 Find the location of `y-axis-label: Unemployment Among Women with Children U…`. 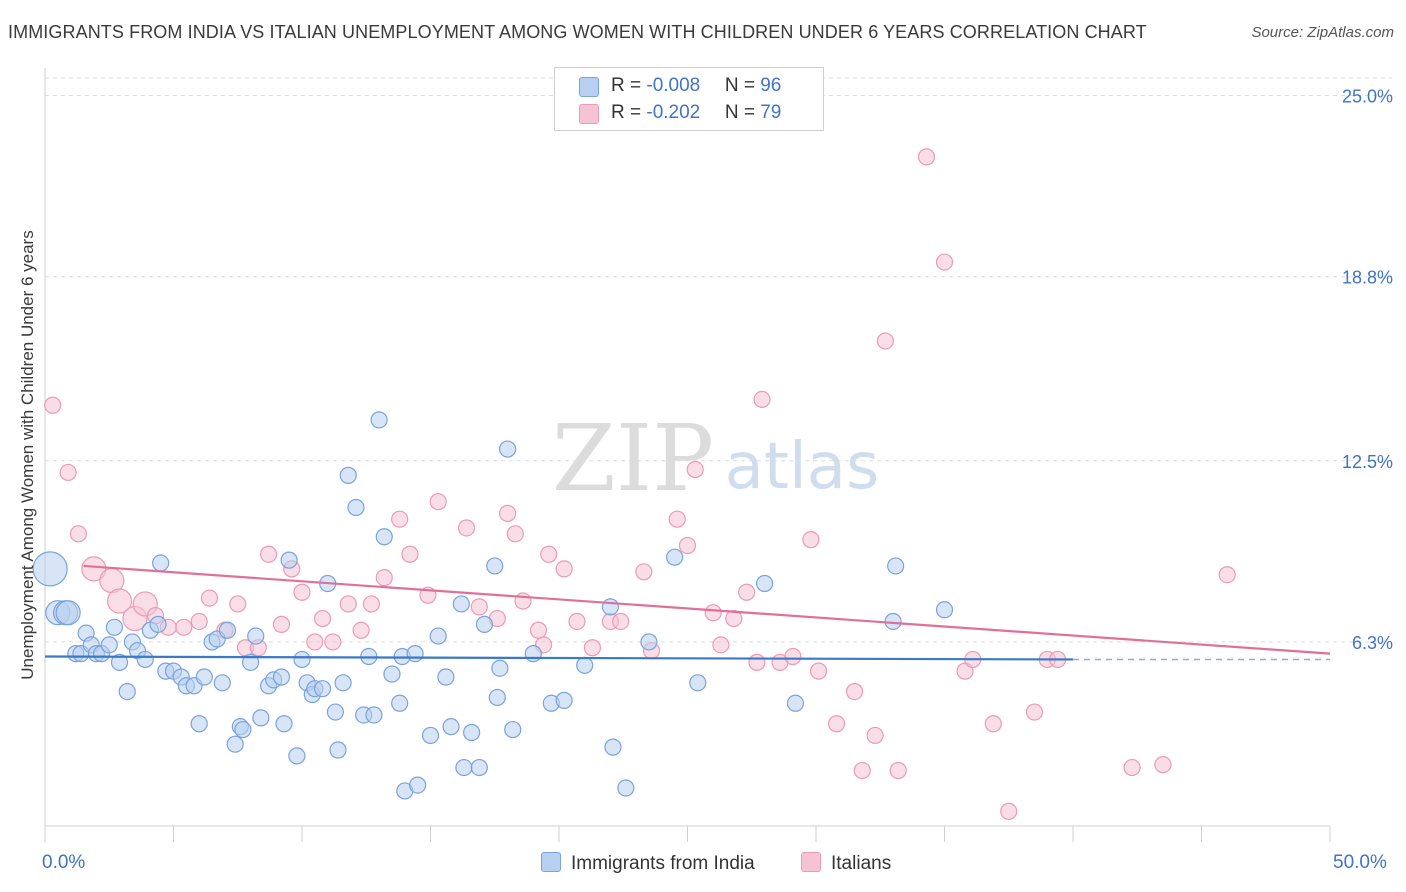

y-axis-label: Unemployment Among Women with Children U… is located at coordinates (27, 455).